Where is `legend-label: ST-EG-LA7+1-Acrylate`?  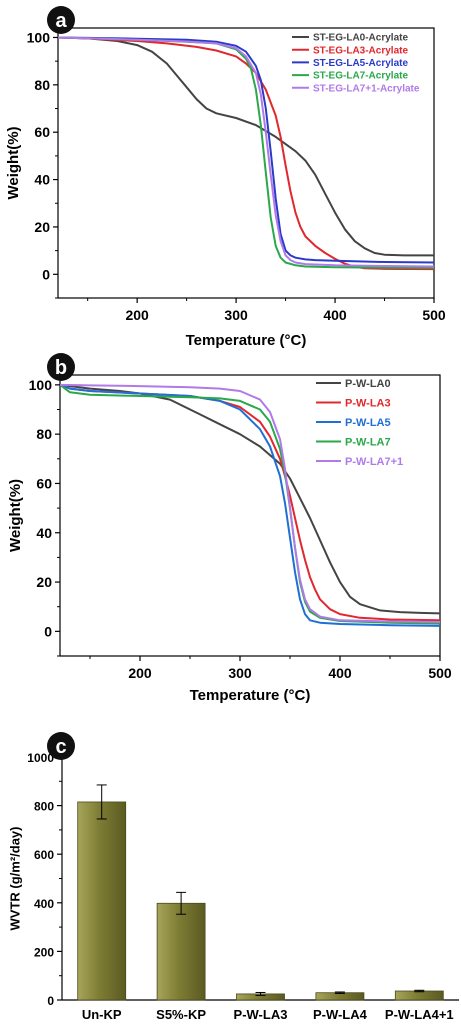
legend-label: ST-EG-LA7+1-Acrylate is located at coordinates (366, 88).